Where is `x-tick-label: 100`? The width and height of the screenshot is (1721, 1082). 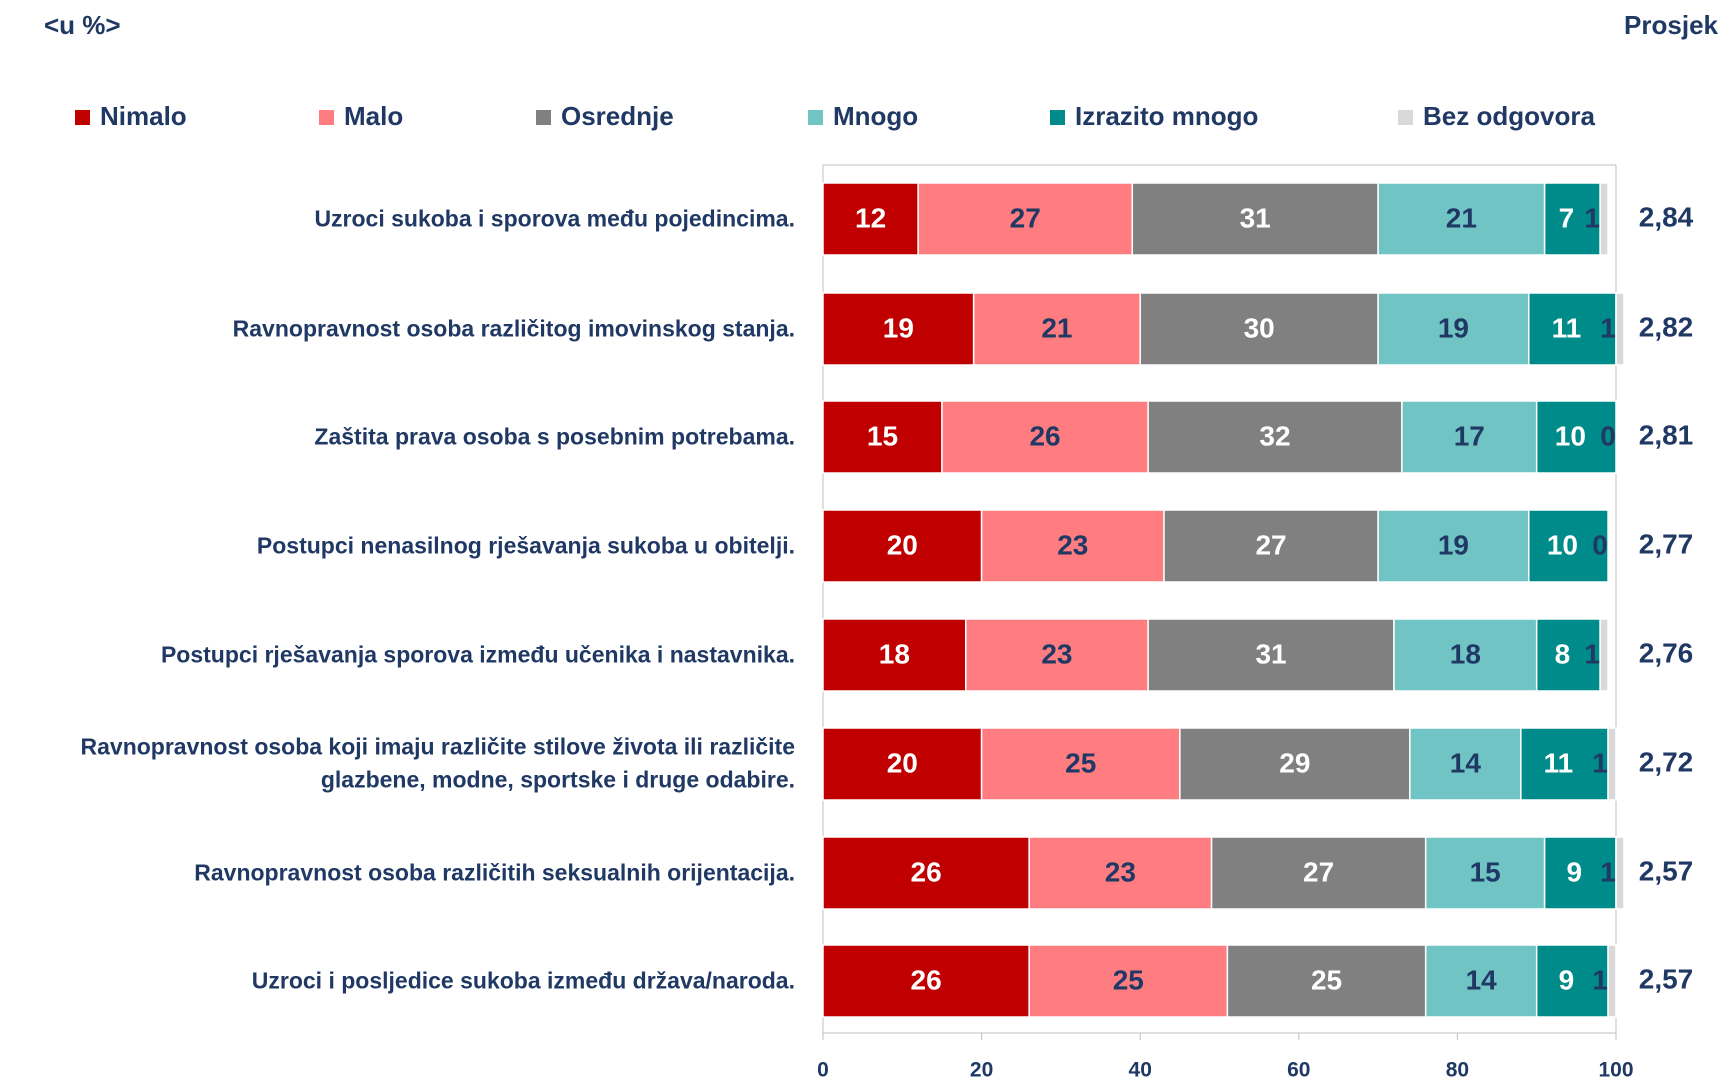 x-tick-label: 100 is located at coordinates (1615, 1070).